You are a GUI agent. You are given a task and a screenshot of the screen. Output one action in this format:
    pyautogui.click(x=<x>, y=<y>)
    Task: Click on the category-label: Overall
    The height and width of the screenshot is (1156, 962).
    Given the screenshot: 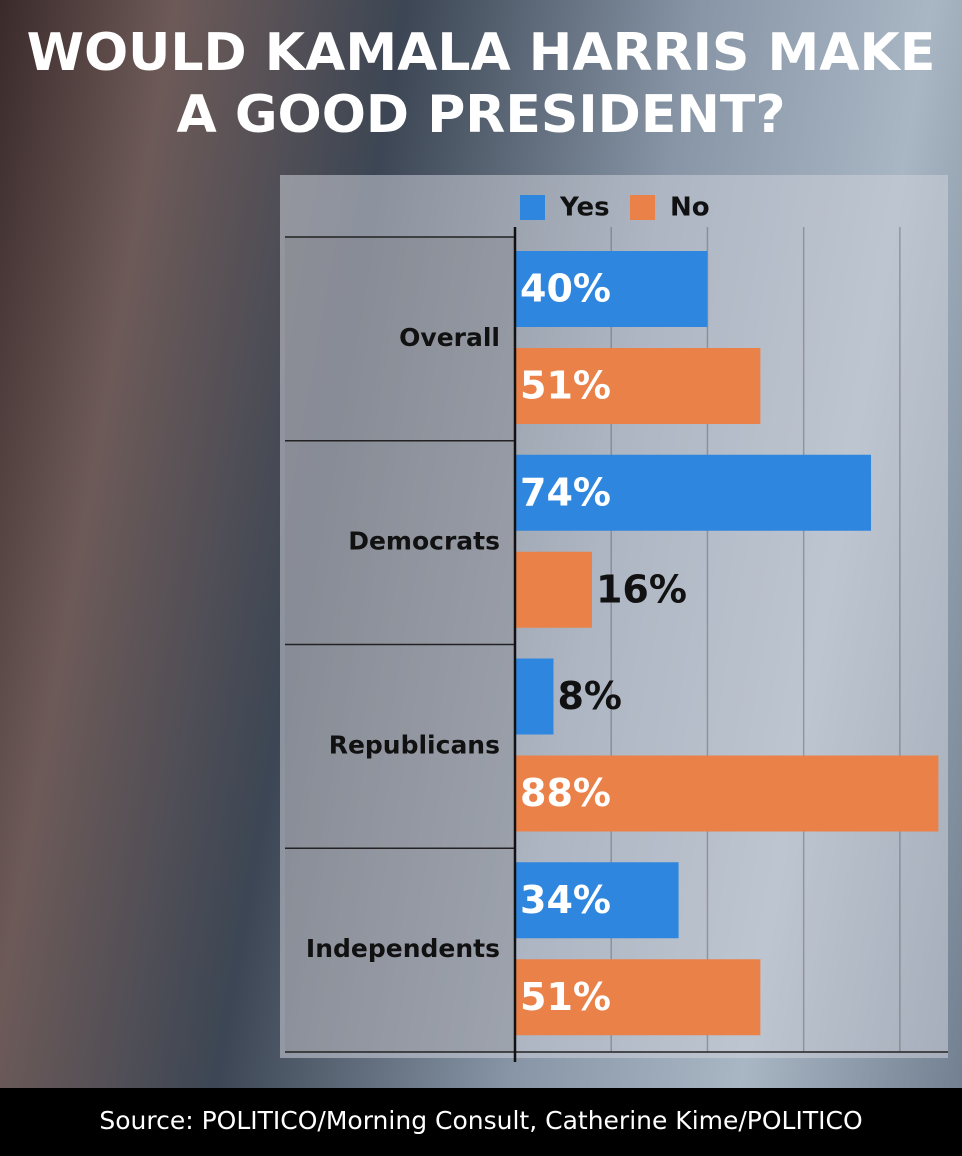 What is the action you would take?
    pyautogui.click(x=449, y=337)
    